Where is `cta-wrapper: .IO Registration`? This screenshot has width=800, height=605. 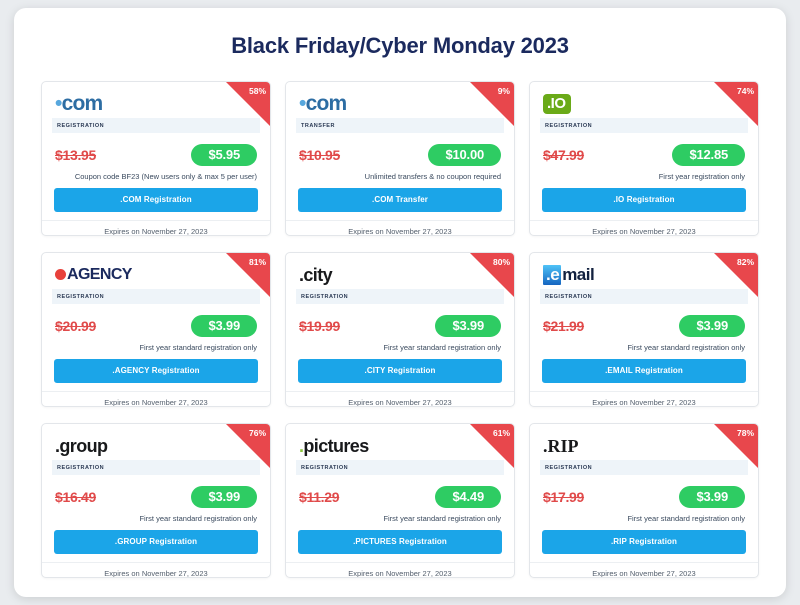 cta-wrapper: .IO Registration is located at coordinates (644, 196).